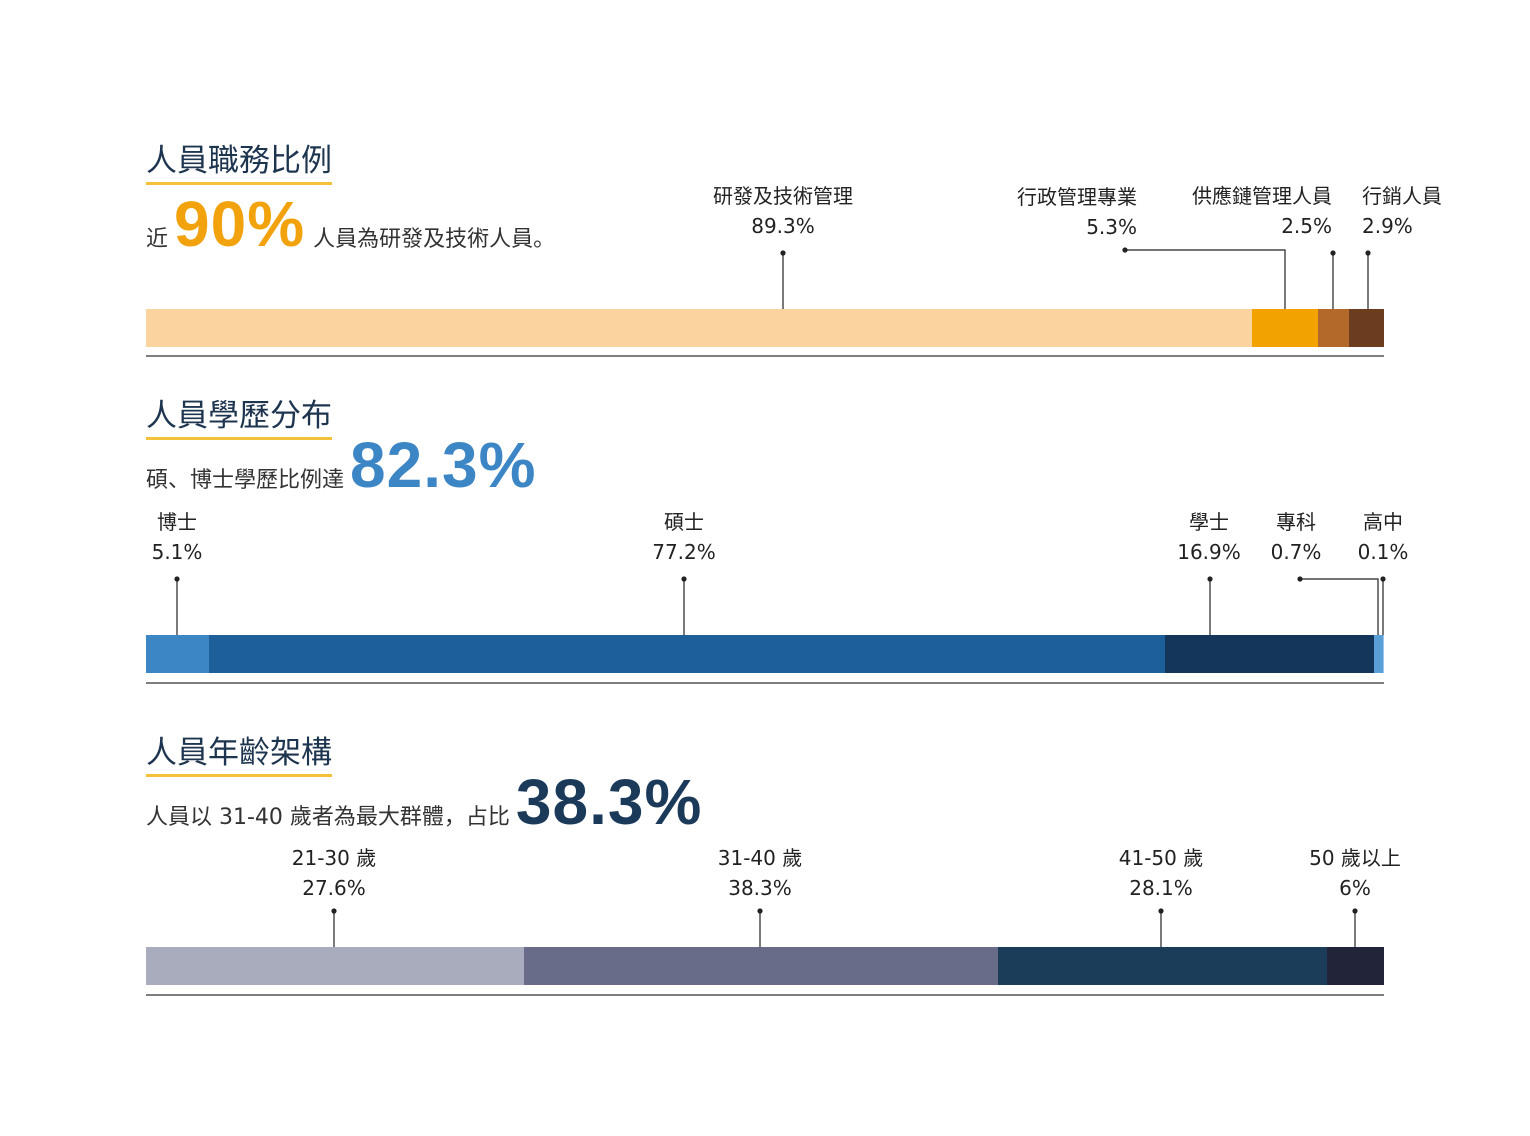 Image resolution: width=1530 pixels, height=1136 pixels. What do you see at coordinates (1077, 212) in the screenshot?
I see `data-label: 行政管理專業 5.3%` at bounding box center [1077, 212].